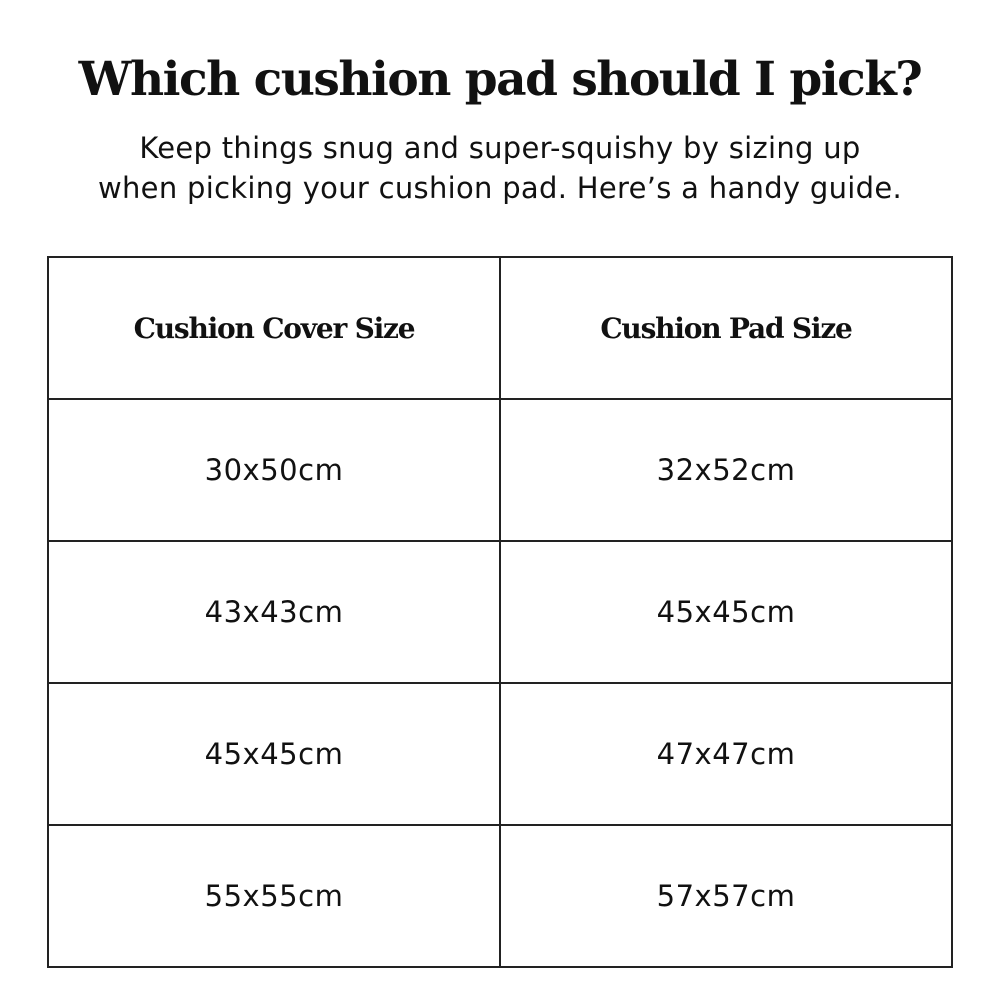 The height and width of the screenshot is (1000, 1000). I want to click on cover-size-cell: 55x55cm, so click(274, 896).